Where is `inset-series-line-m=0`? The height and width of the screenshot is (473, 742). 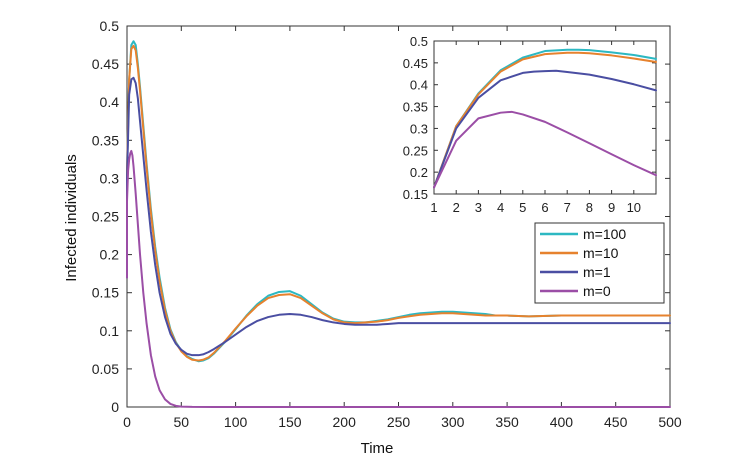
inset-series-line-m=0 is located at coordinates (545, 149).